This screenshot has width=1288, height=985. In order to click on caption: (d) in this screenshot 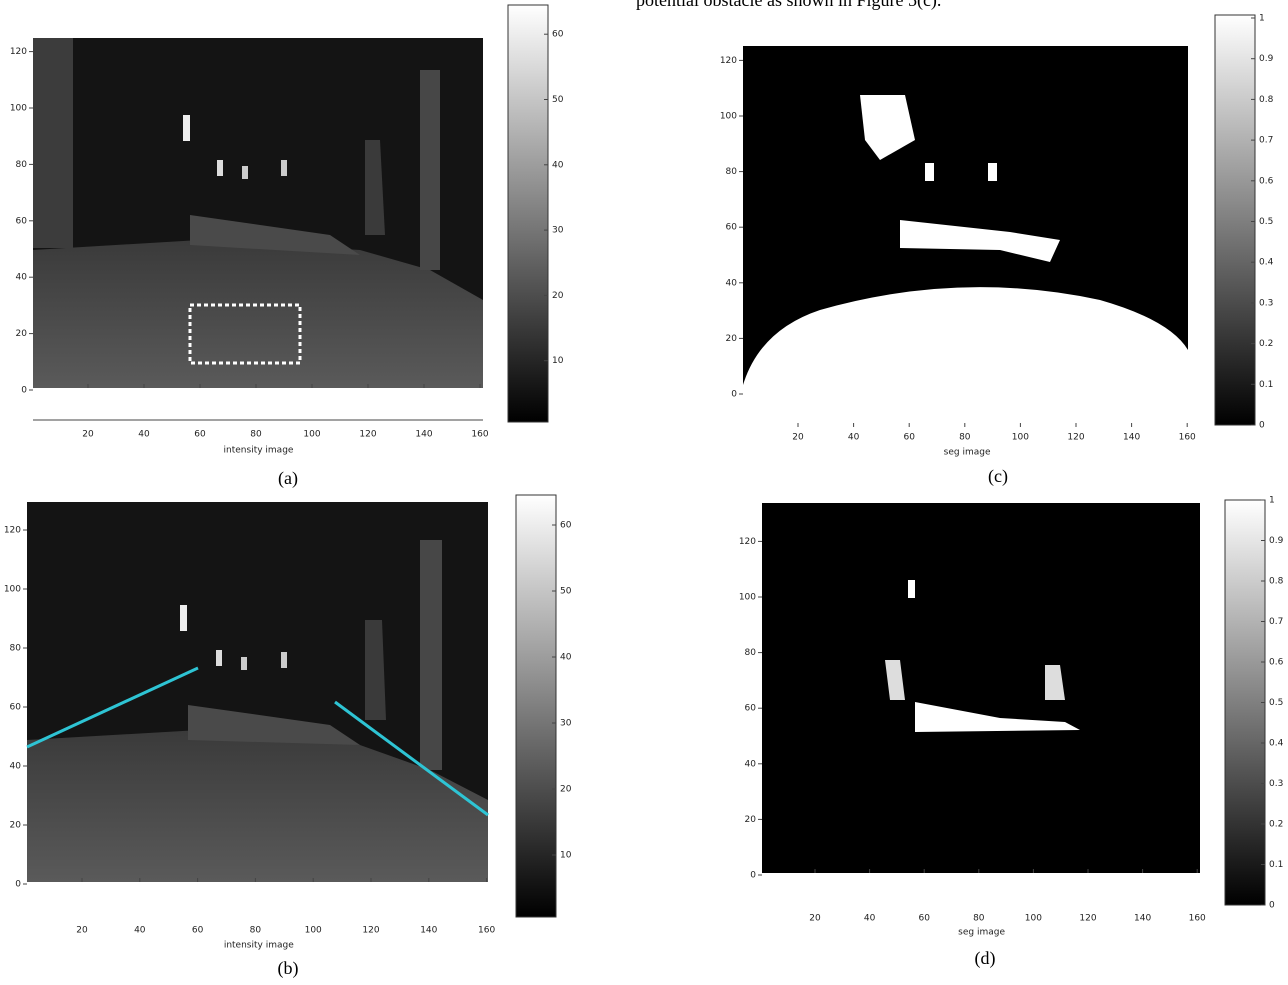, I will do `click(985, 958)`.